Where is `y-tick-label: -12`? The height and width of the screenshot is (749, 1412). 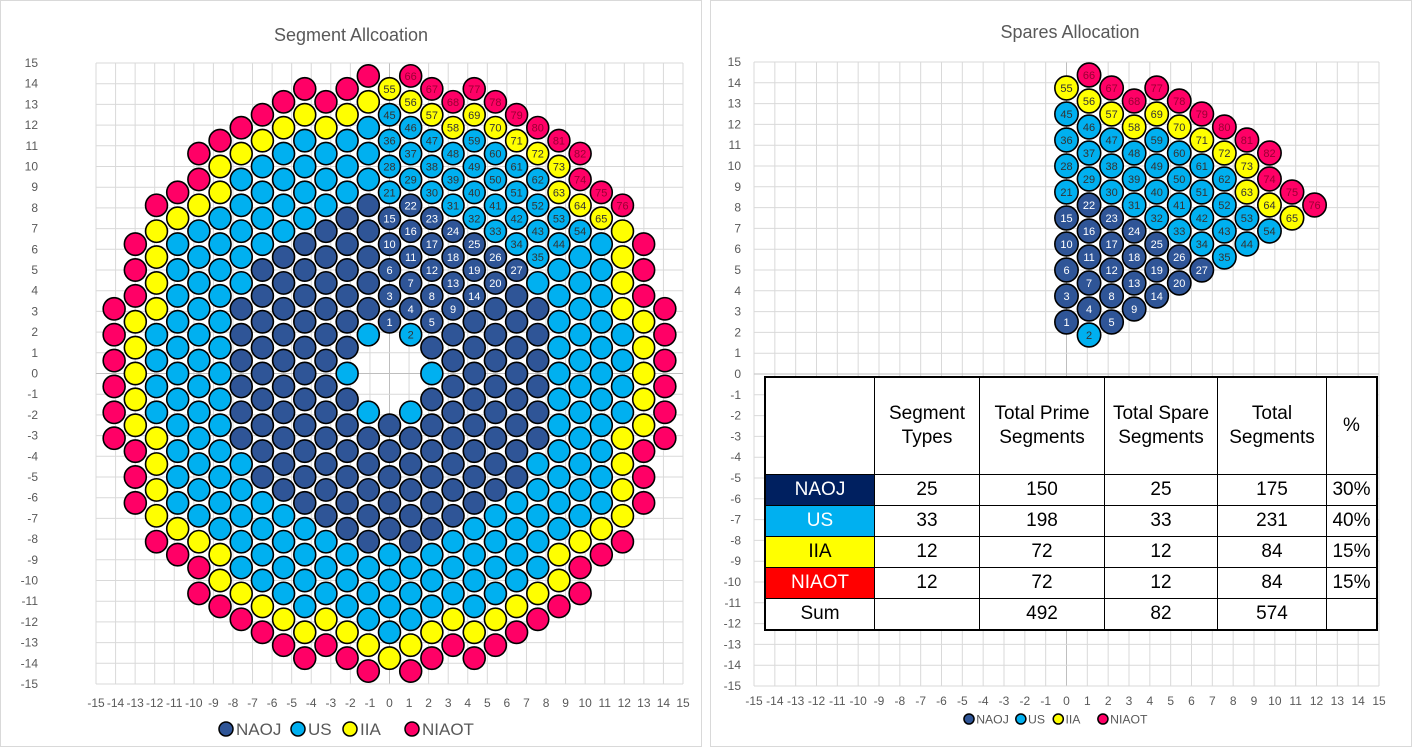 y-tick-label: -12 is located at coordinates (30, 622).